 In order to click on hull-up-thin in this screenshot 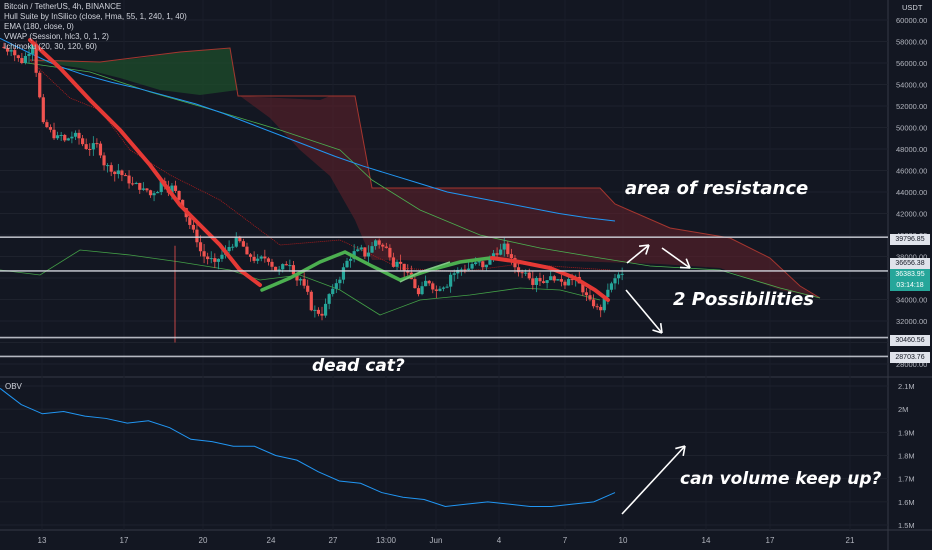, I will do `click(425, 272)`.